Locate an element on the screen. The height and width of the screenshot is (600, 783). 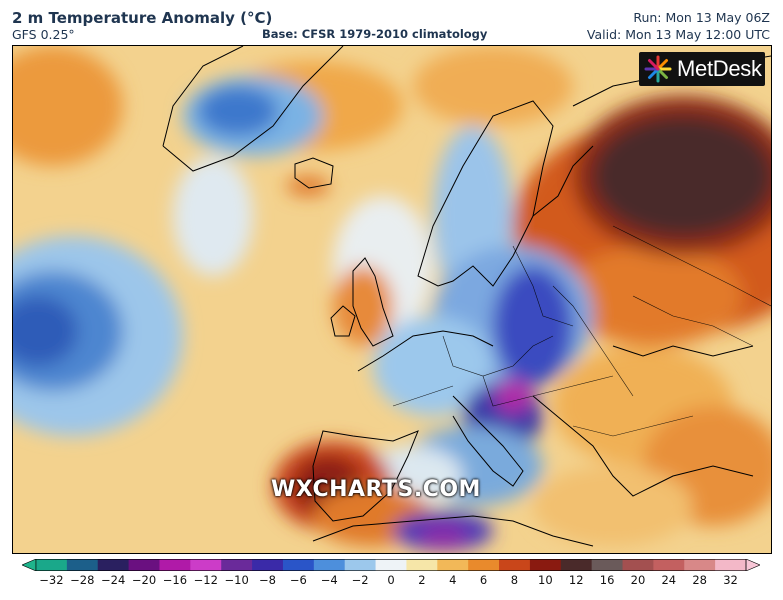
colorbar is located at coordinates (391, 565).